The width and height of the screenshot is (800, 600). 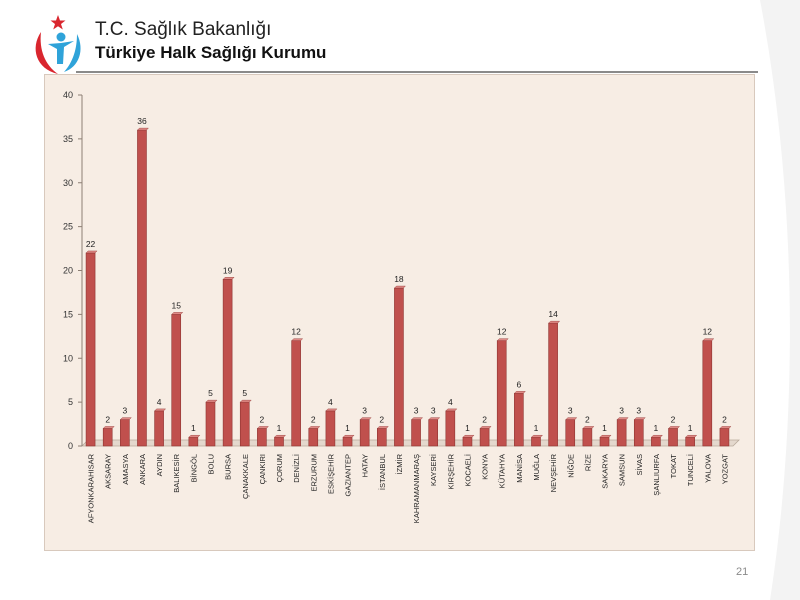 What do you see at coordinates (673, 466) in the screenshot?
I see `x-tick-label: TOKAT` at bounding box center [673, 466].